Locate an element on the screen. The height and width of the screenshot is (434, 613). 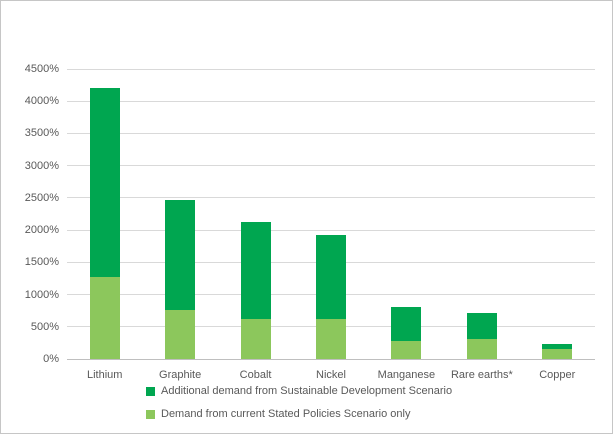
category-label: Cobalt is located at coordinates (255, 375).